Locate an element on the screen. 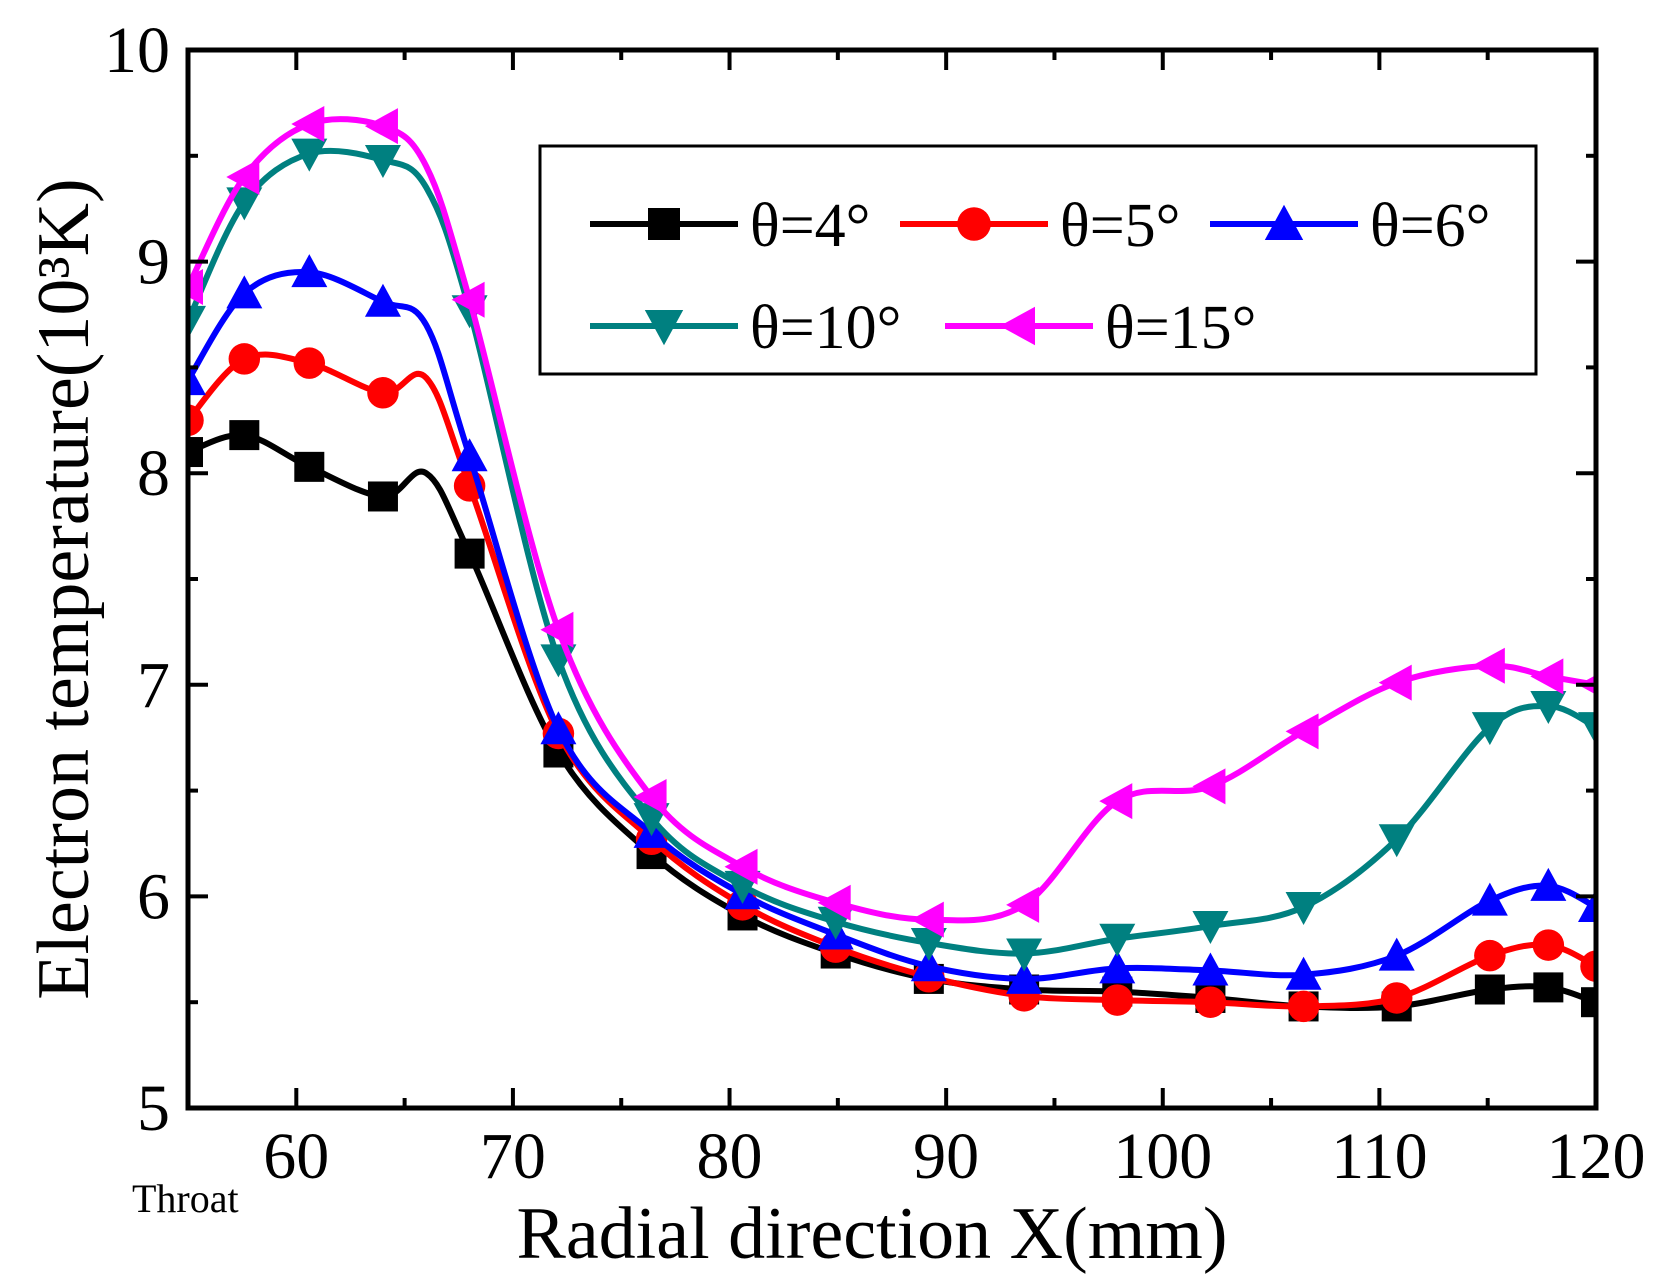 Image resolution: width=1666 pixels, height=1284 pixels. x-tick-label: 60 is located at coordinates (296, 1156).